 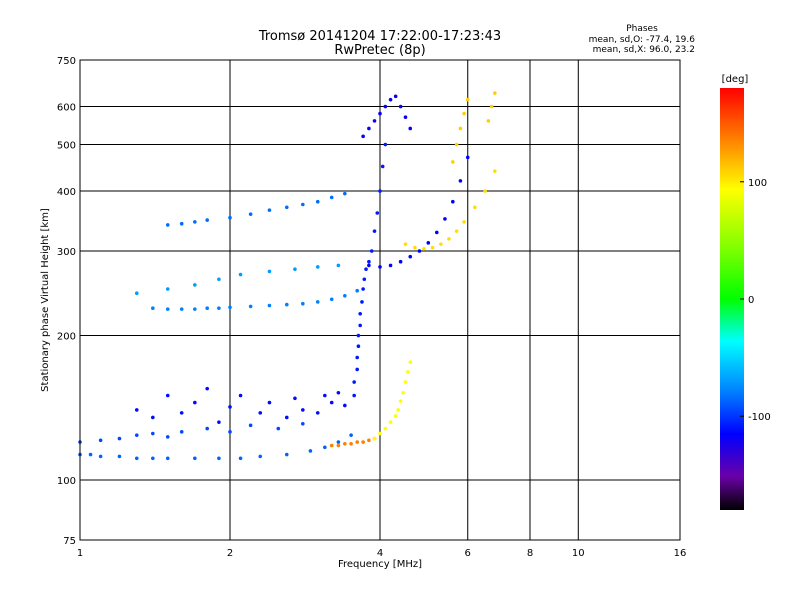 What do you see at coordinates (66, 337) in the screenshot?
I see `y-tick-label: 200` at bounding box center [66, 337].